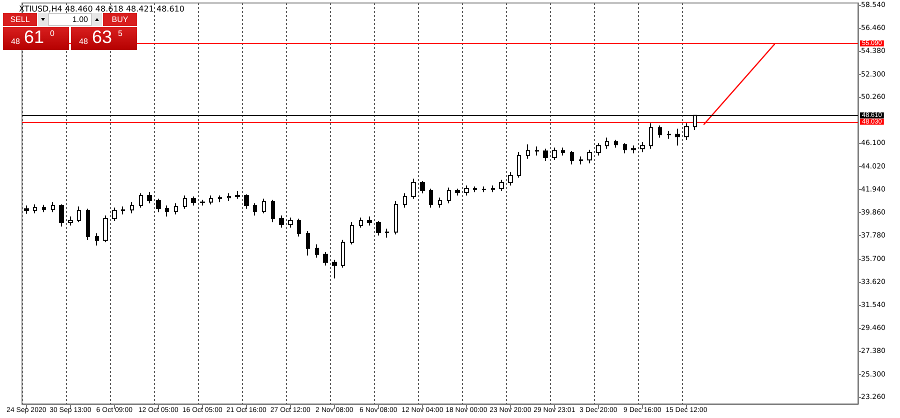  I want to click on annotation: 48, so click(83, 41).